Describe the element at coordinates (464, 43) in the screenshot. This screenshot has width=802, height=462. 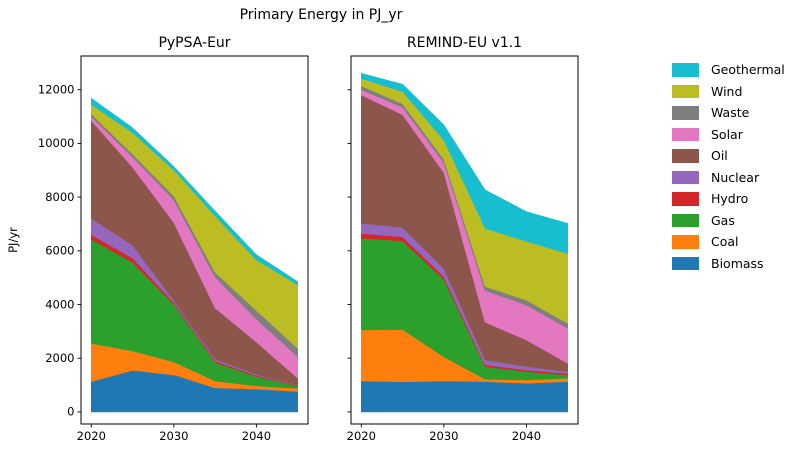
I see `subplot-title-remind-eu: REMIND-EU v1.1` at that location.